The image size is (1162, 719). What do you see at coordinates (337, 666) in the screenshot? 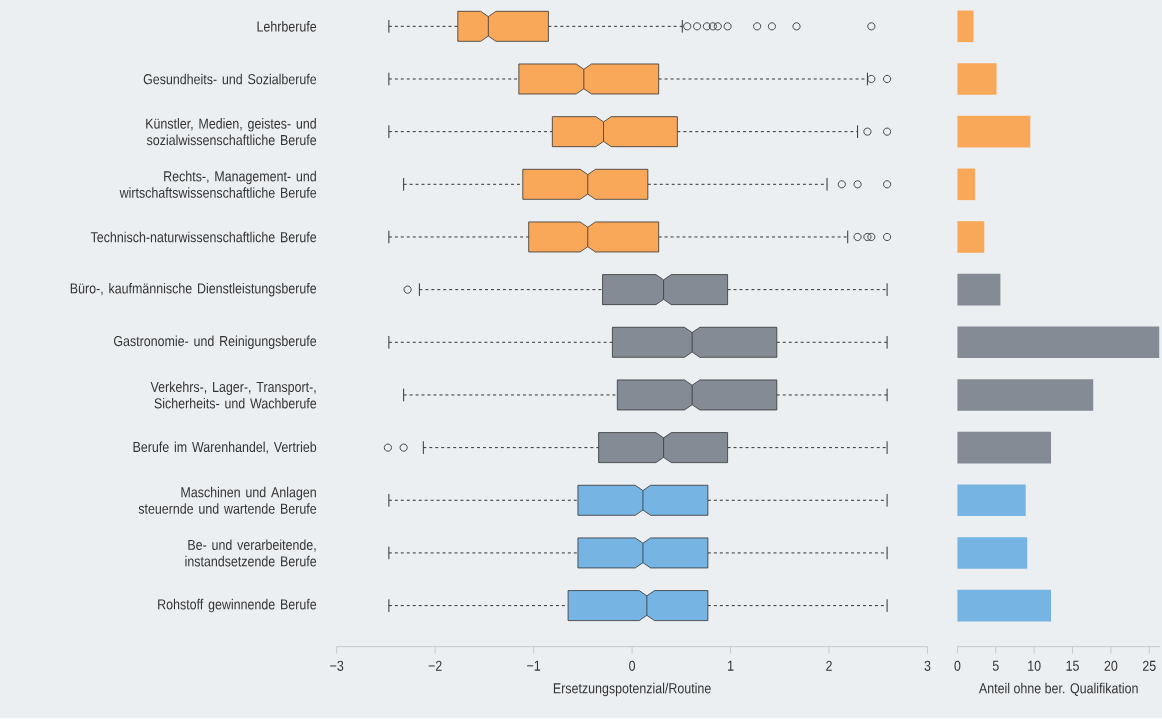
I see `x-tick-label: −3` at bounding box center [337, 666].